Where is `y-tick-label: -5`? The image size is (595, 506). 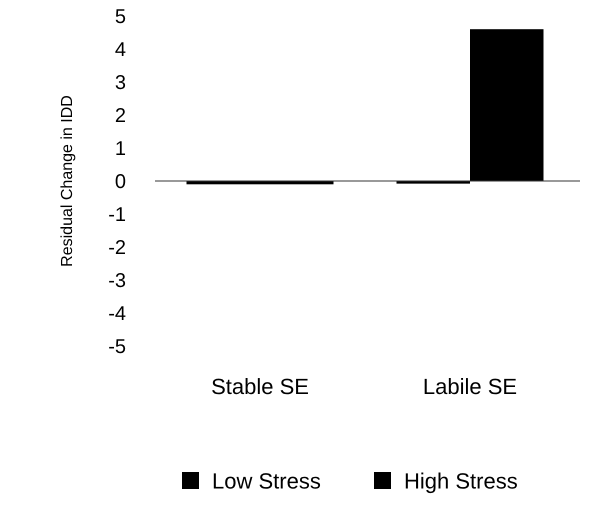
y-tick-label: -5 is located at coordinates (117, 347).